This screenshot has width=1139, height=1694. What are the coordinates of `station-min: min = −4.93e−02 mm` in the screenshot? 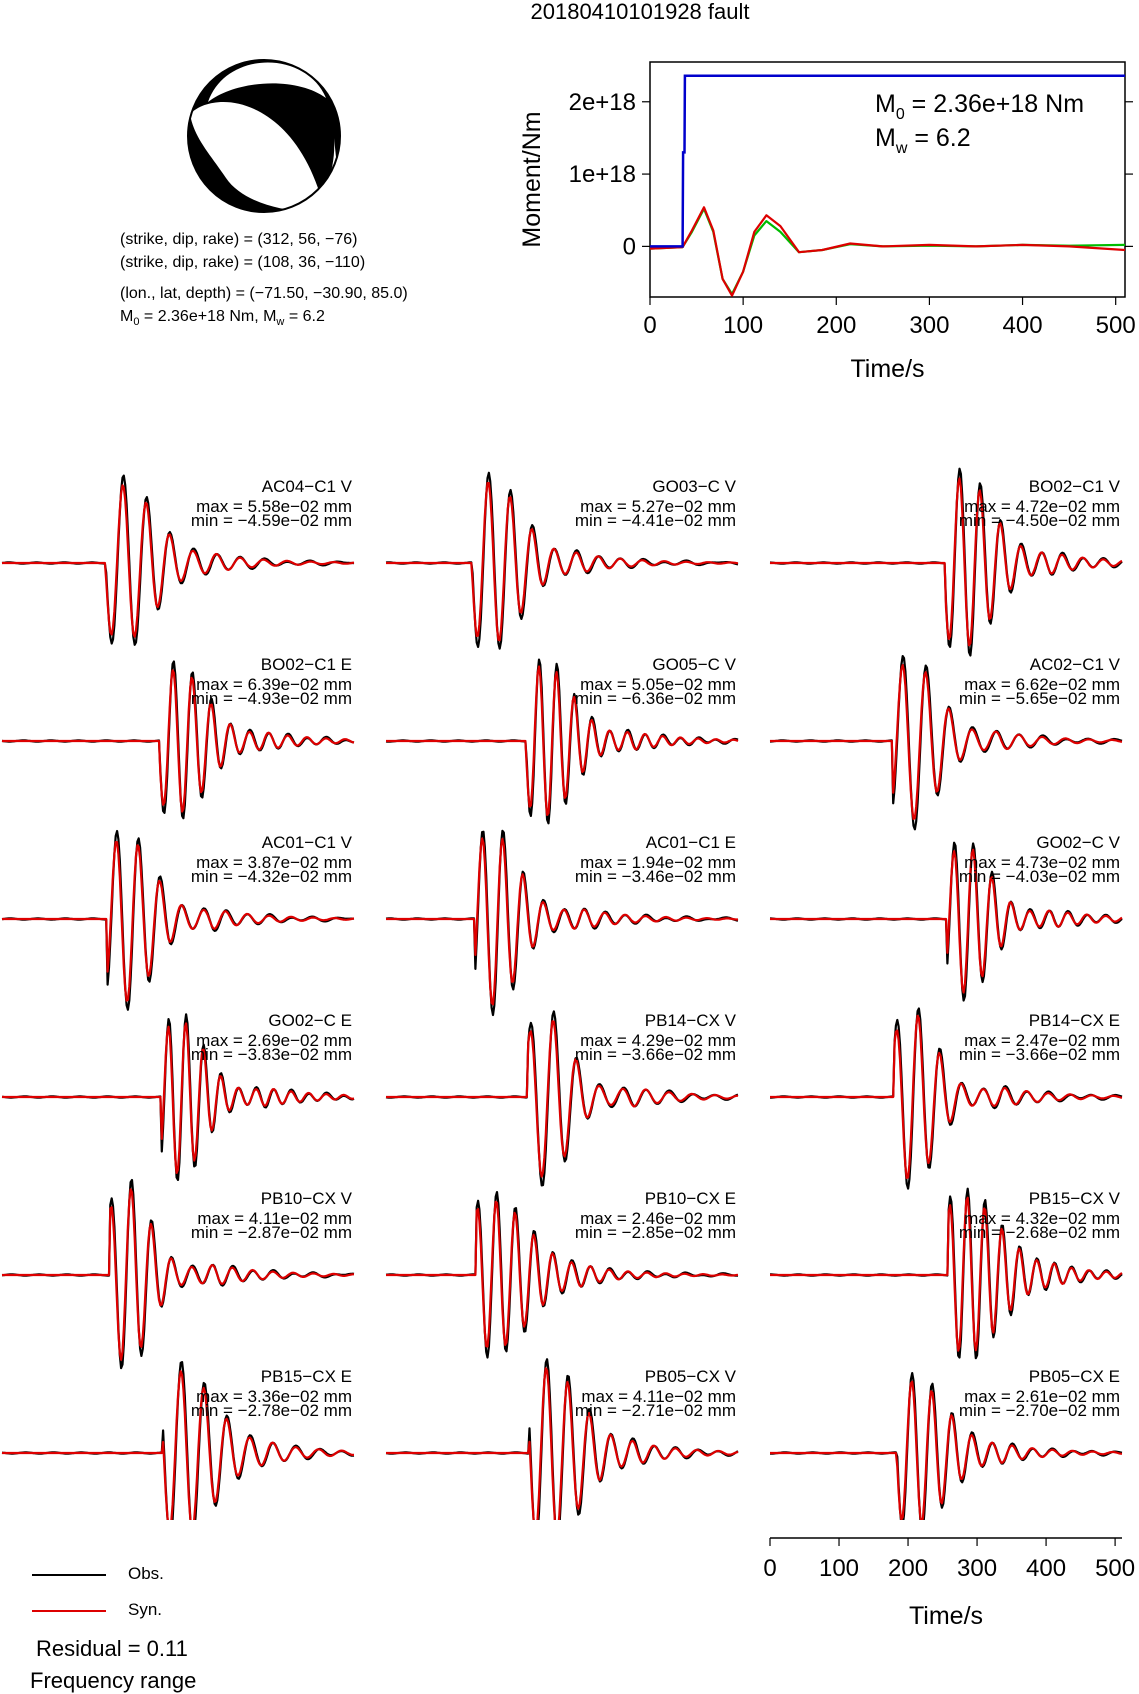 It's located at (271, 698).